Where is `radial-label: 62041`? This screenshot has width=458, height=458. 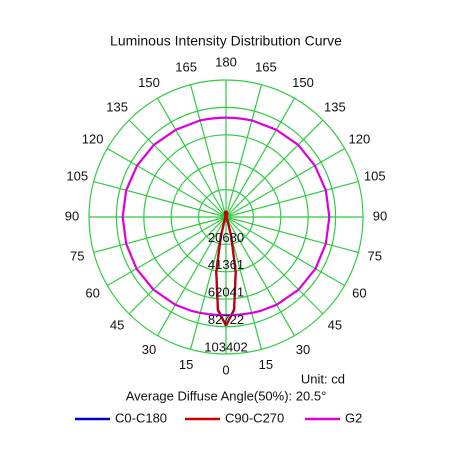
radial-label: 62041 is located at coordinates (226, 292).